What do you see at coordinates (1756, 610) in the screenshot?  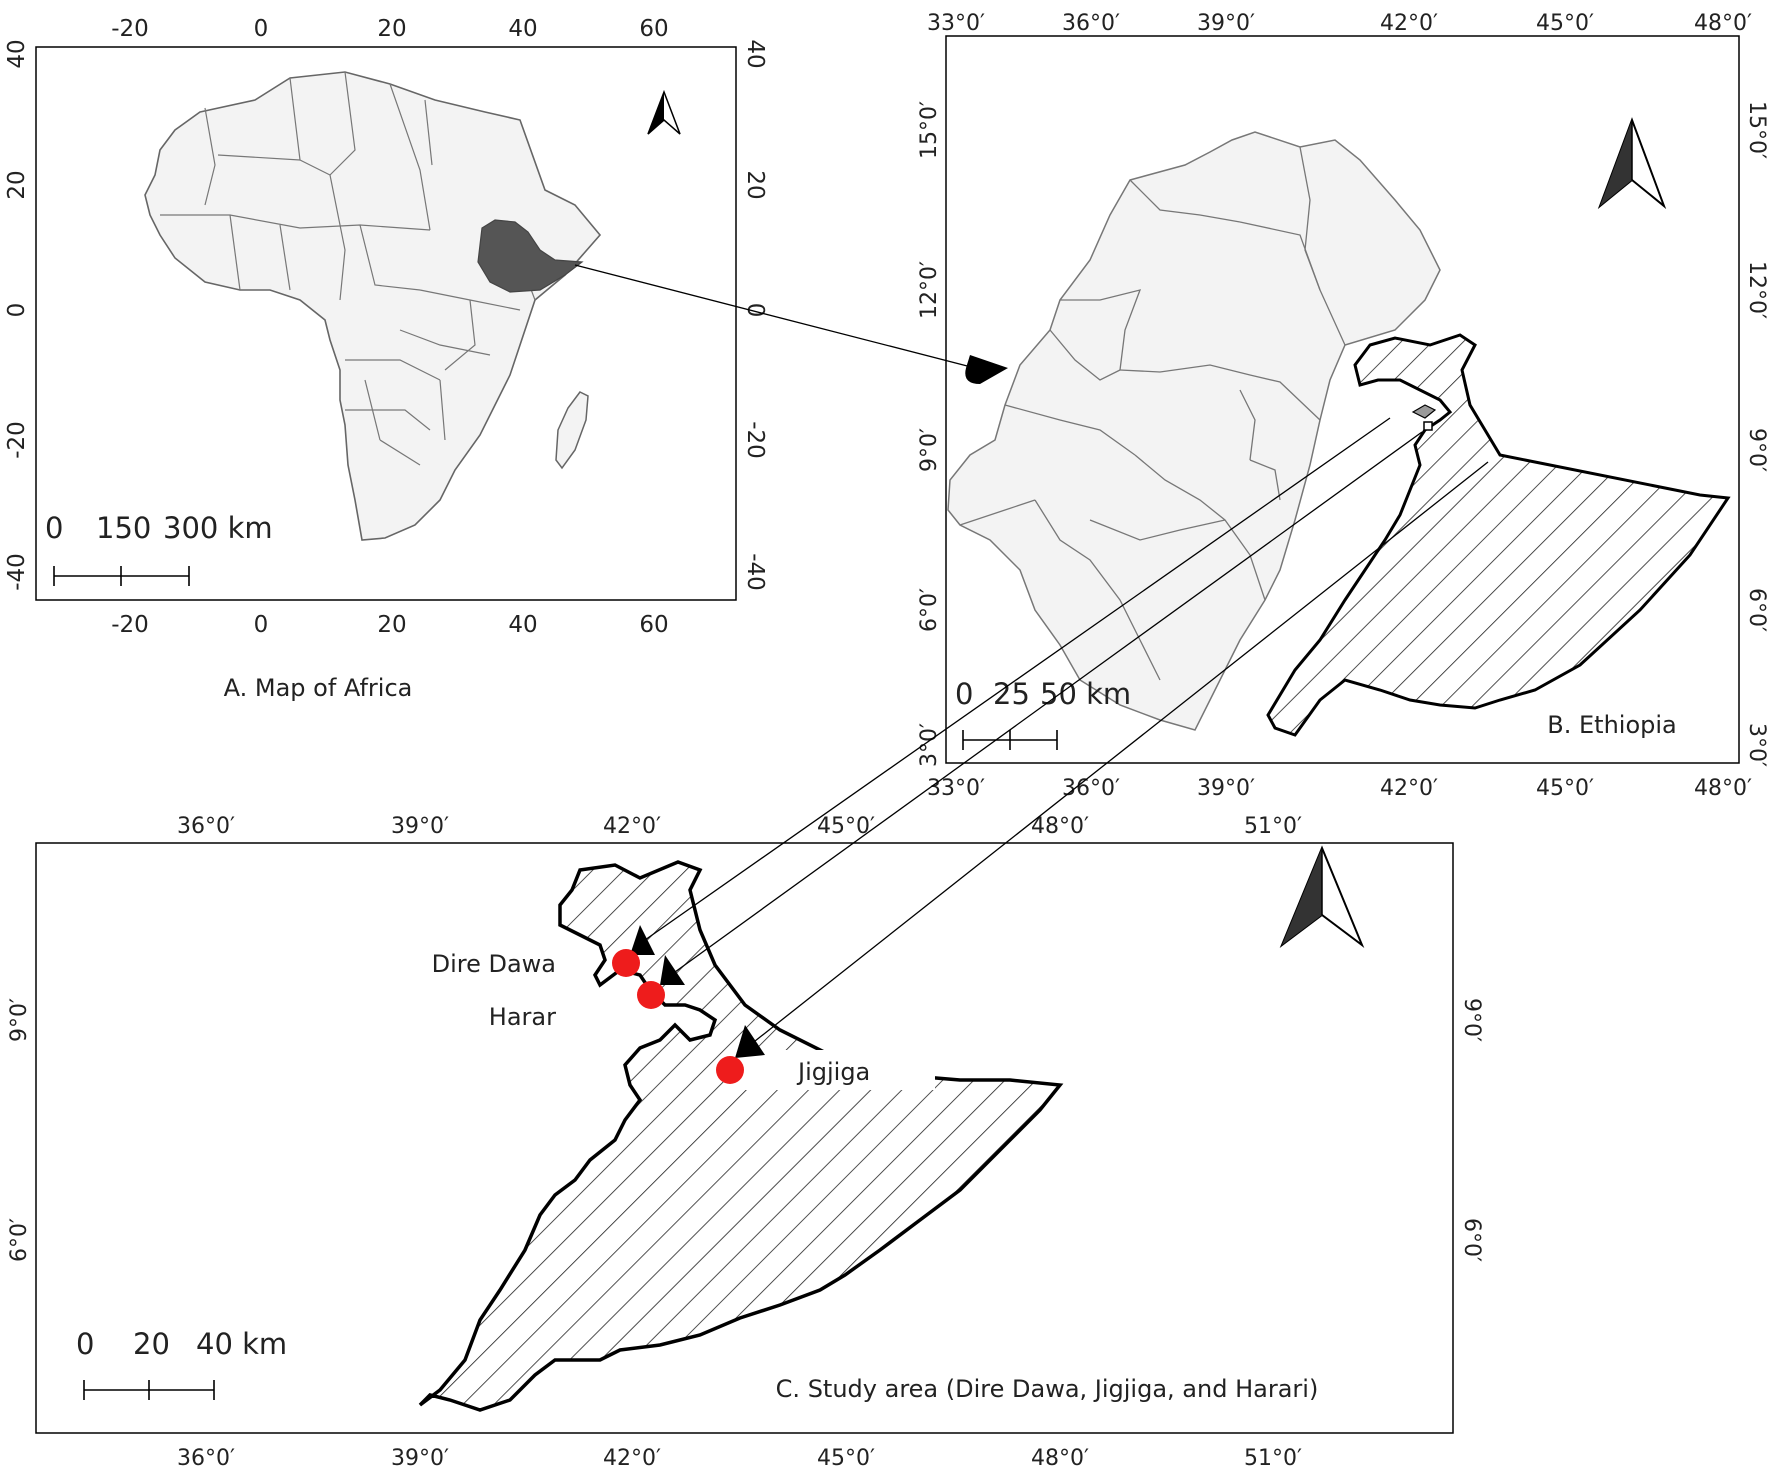 I see `y-tick-right: 6°0′` at bounding box center [1756, 610].